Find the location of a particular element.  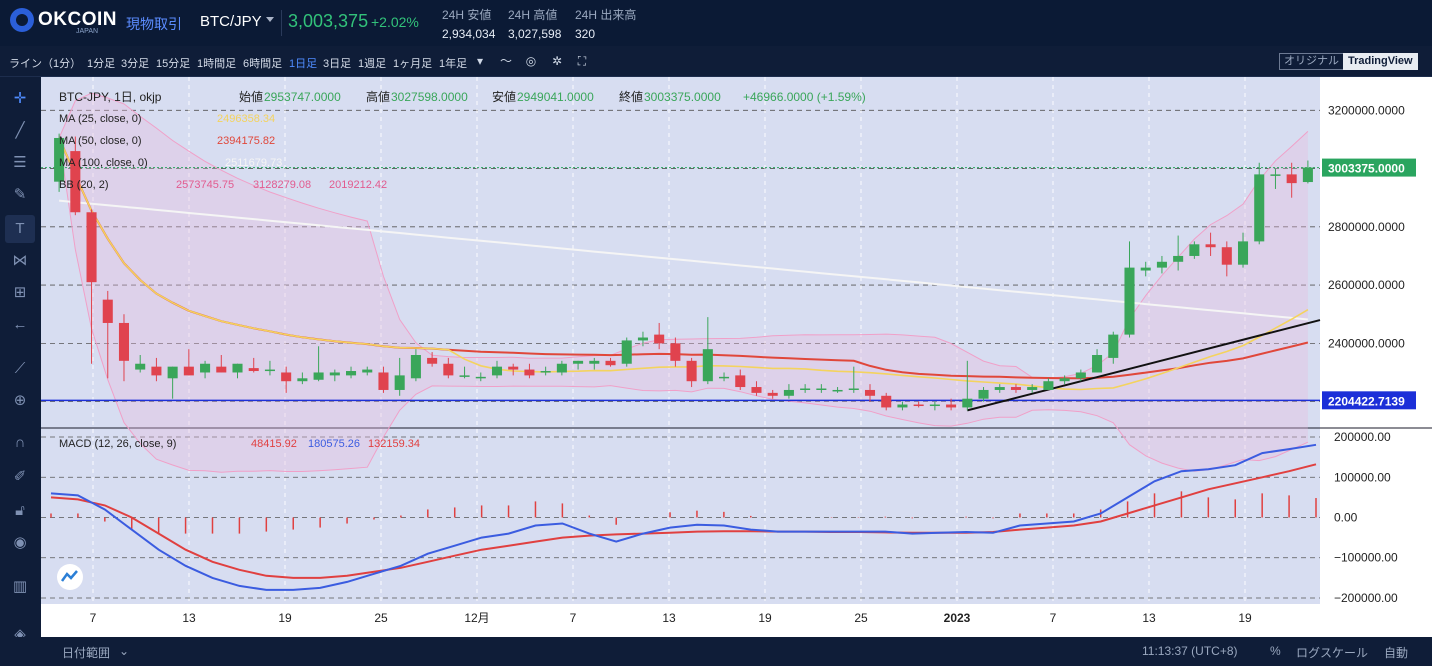

fullscreen-icon: ⛶ is located at coordinates (582, 61).